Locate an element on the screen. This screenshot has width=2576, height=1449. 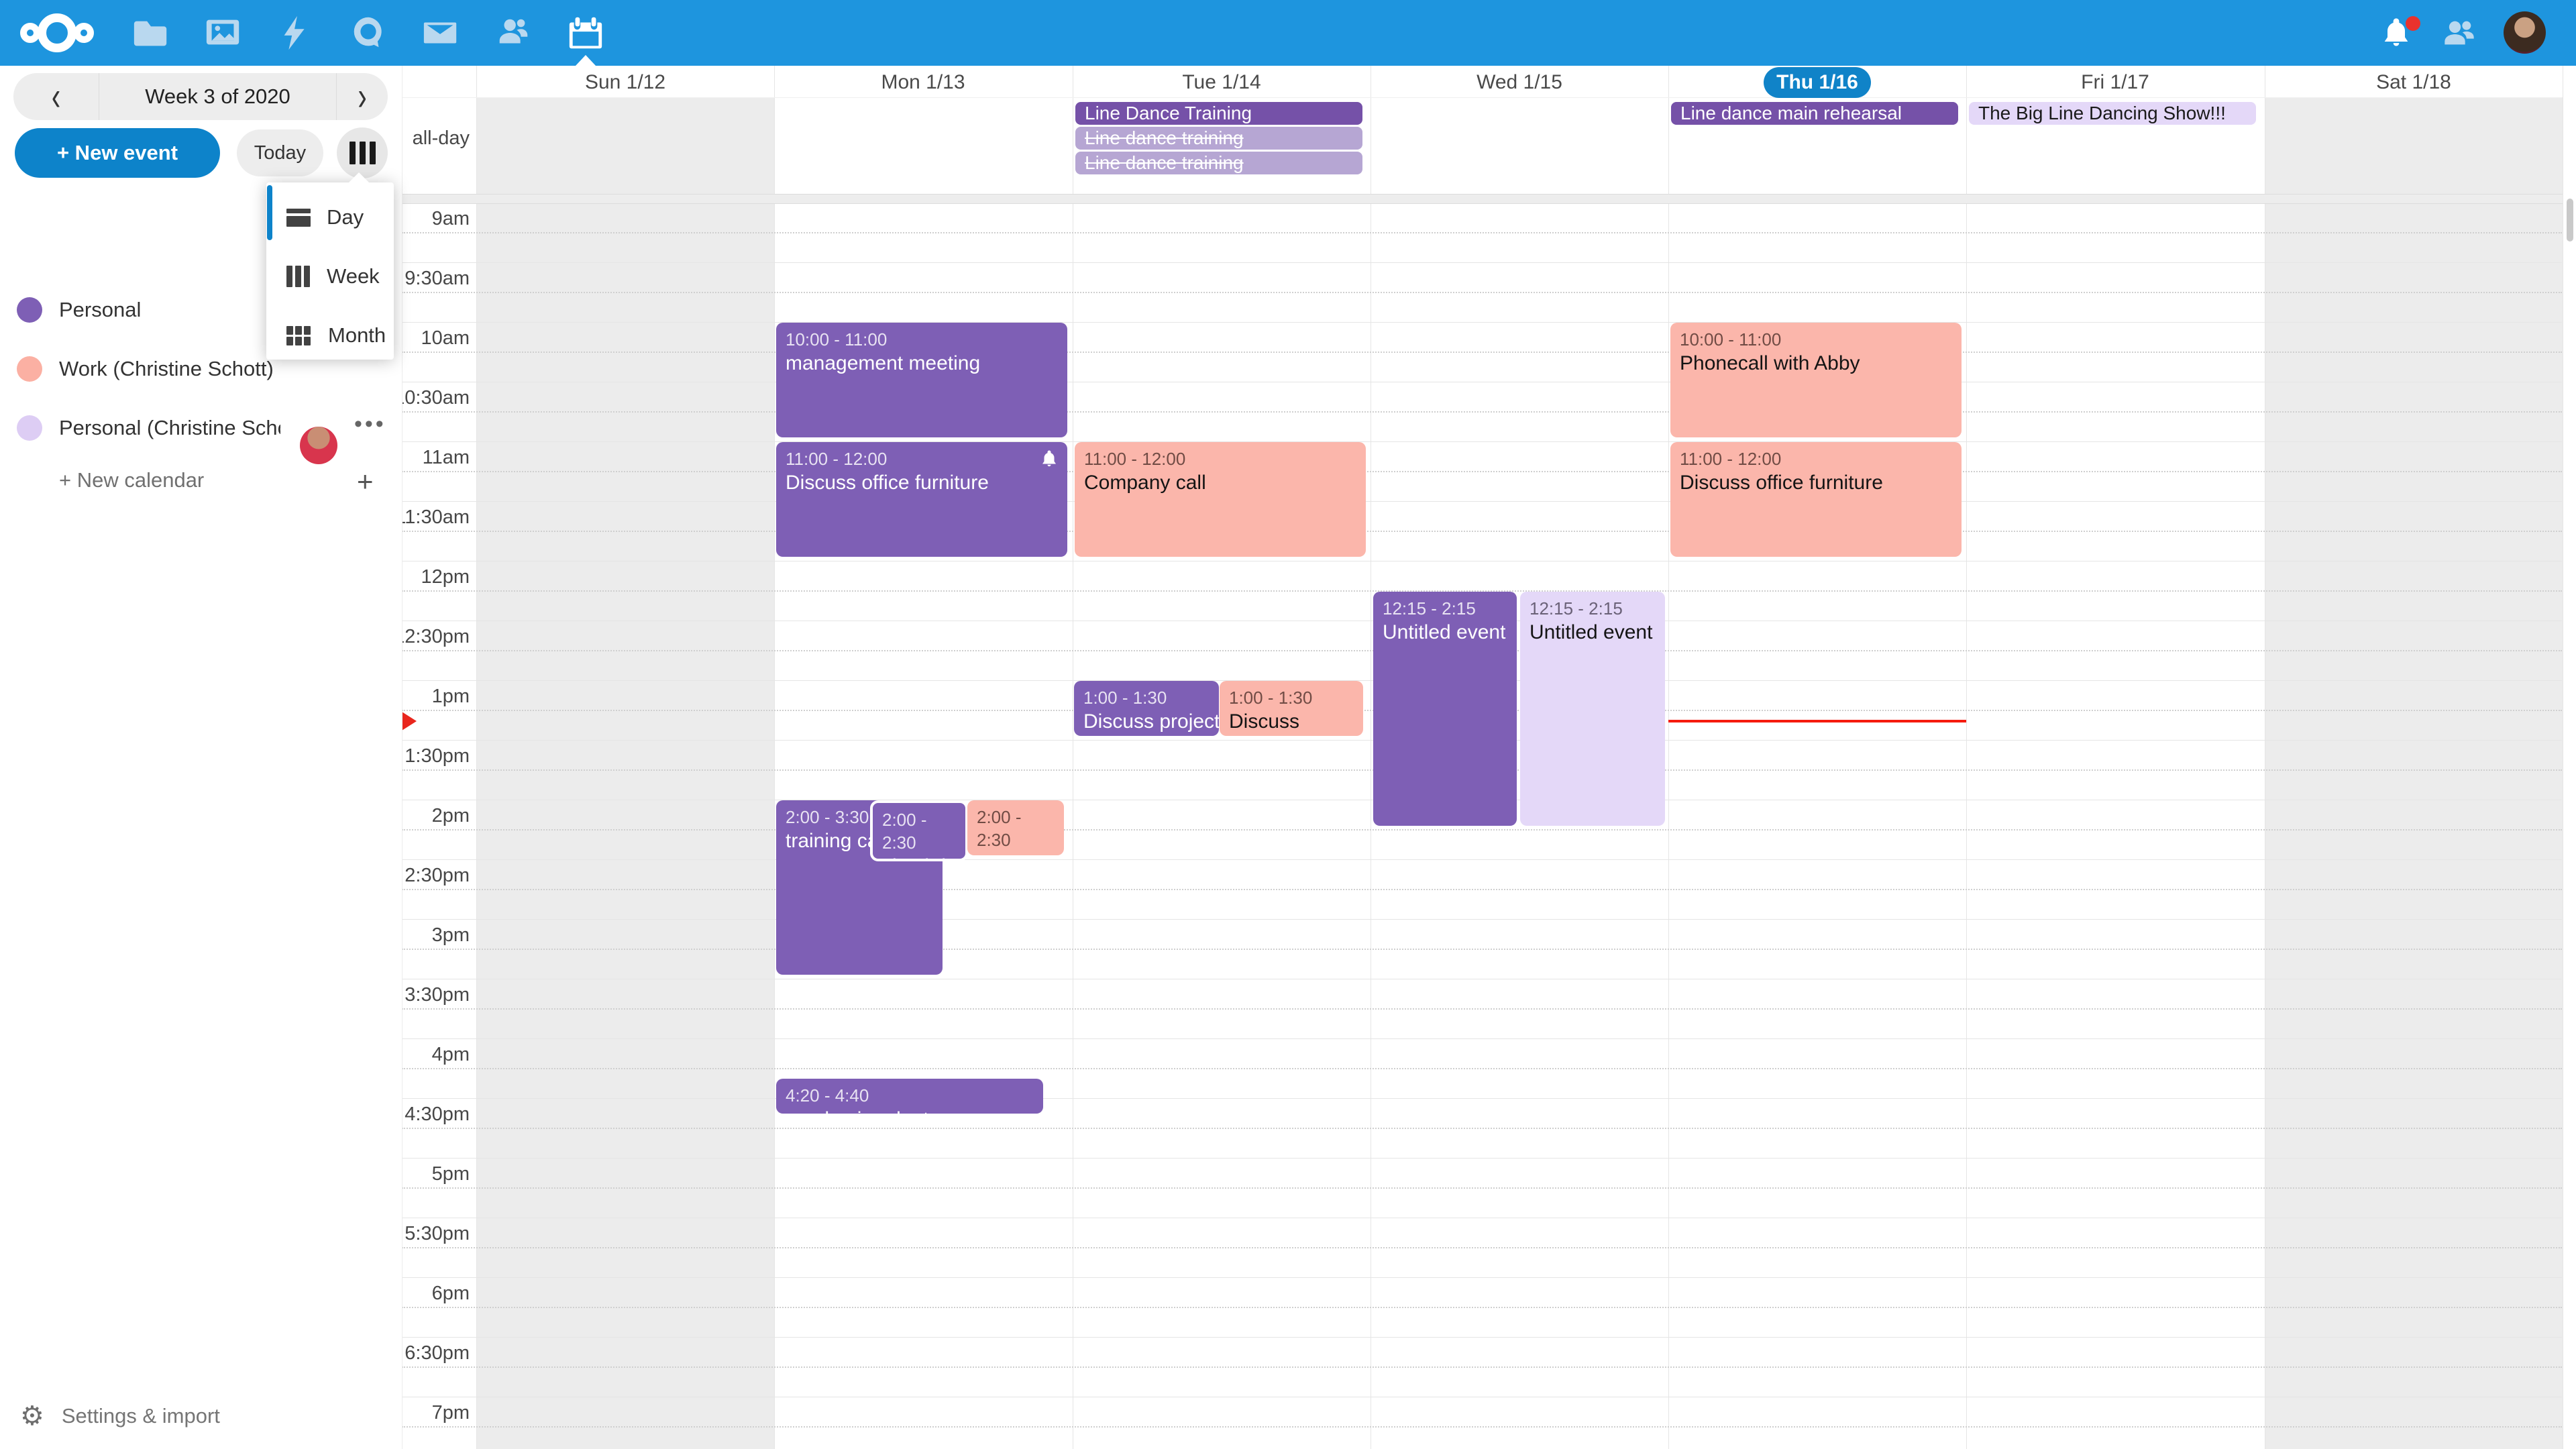
popover-scroll-indicator is located at coordinates (269, 212).